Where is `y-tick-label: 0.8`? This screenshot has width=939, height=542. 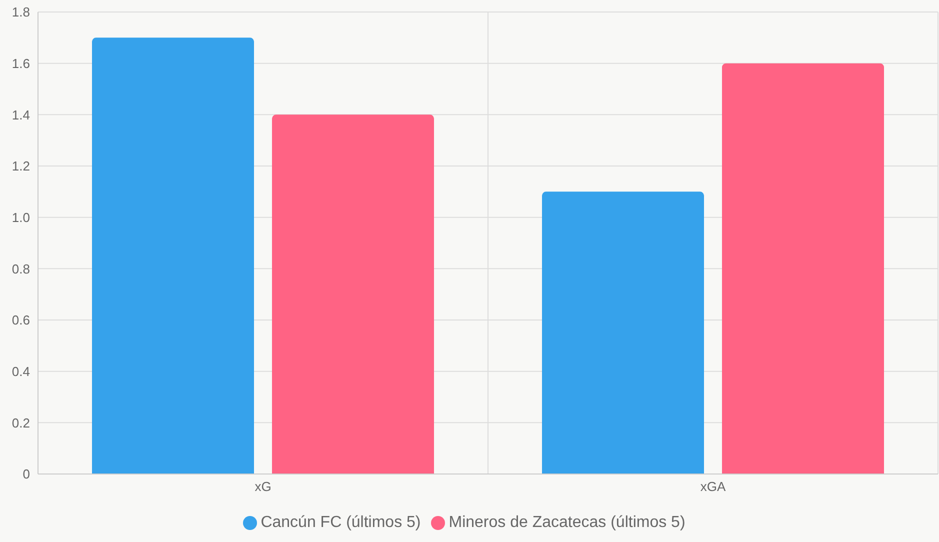
y-tick-label: 0.8 is located at coordinates (21, 268).